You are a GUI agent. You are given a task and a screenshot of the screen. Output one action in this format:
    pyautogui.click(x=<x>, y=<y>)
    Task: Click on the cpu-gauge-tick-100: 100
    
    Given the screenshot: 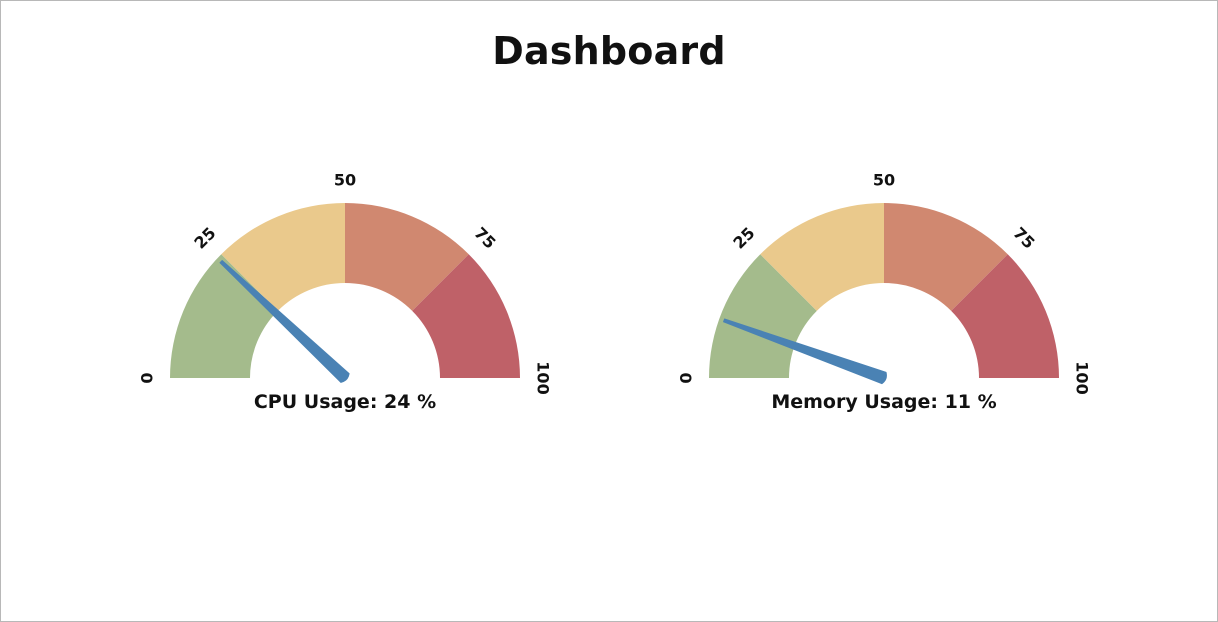 What is the action you would take?
    pyautogui.click(x=543, y=377)
    